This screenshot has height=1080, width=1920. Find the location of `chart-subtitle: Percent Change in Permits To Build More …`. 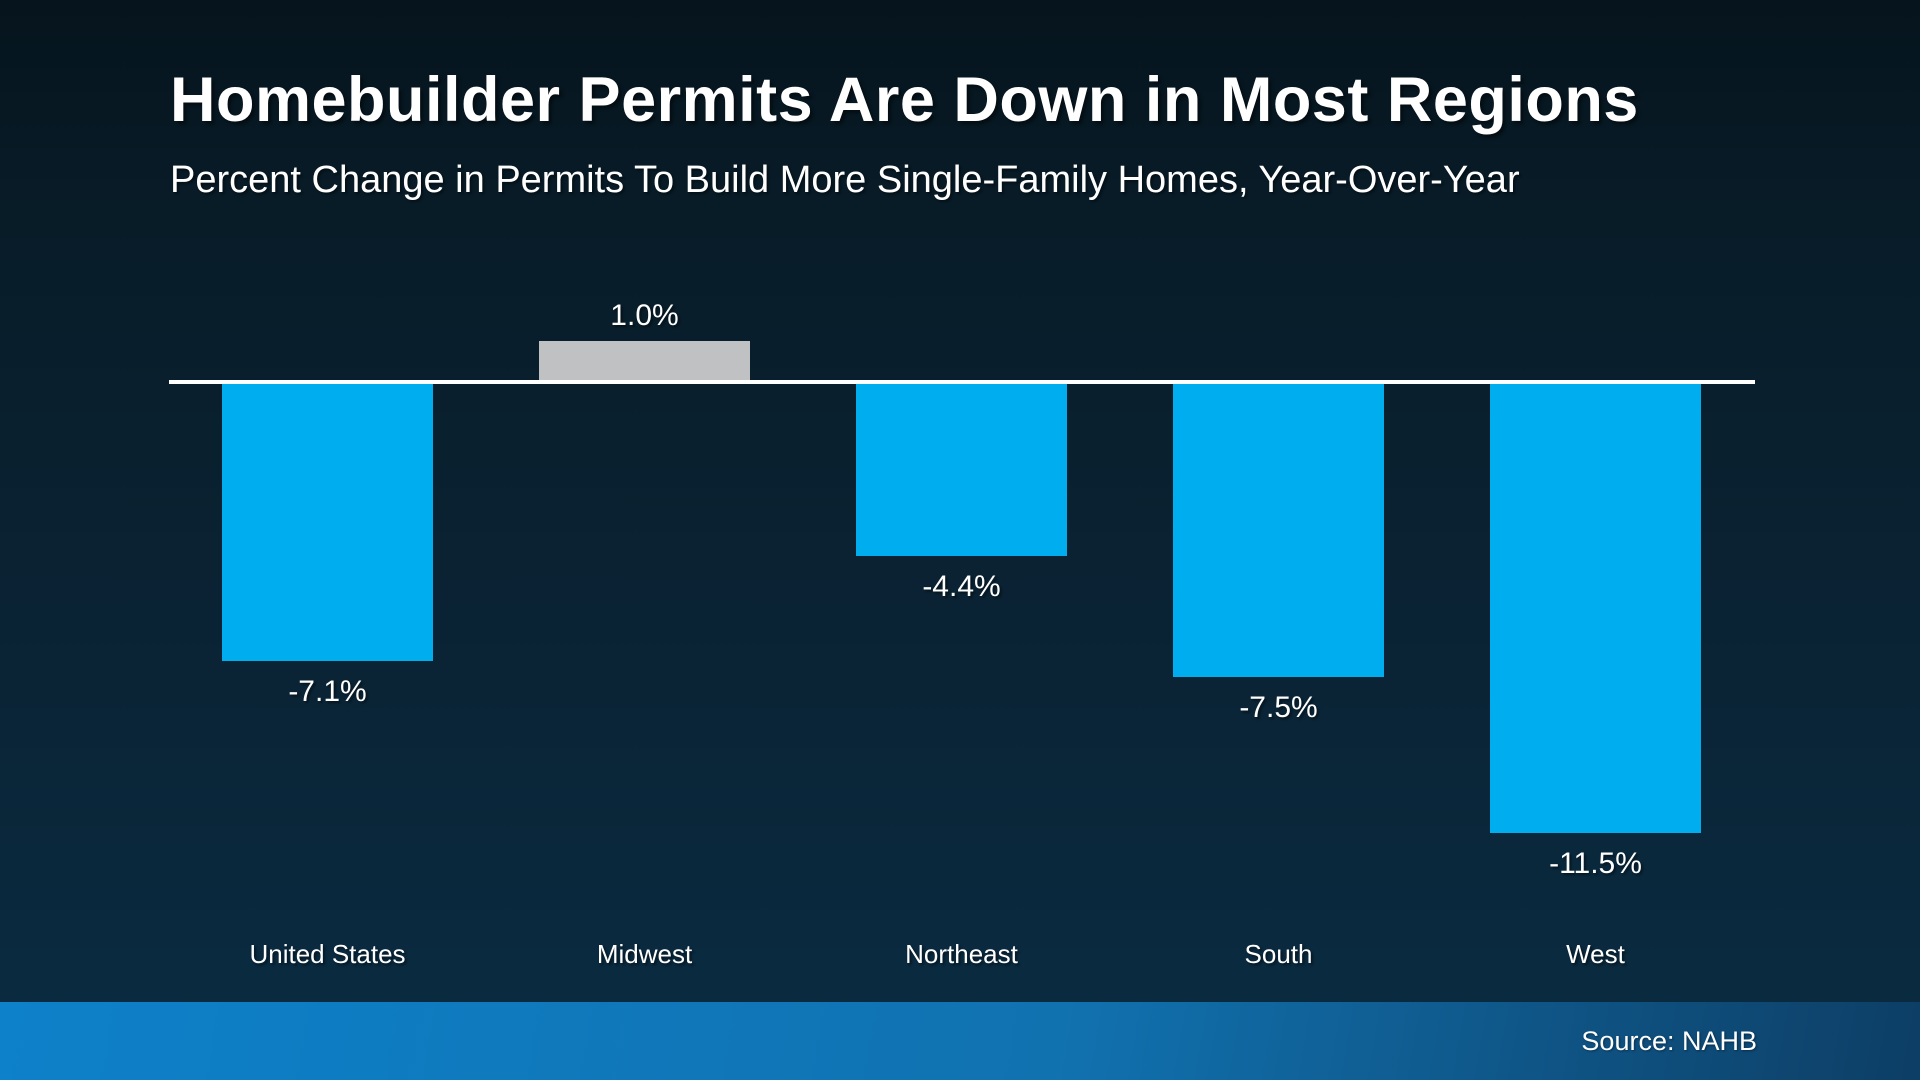

chart-subtitle: Percent Change in Permits To Build More … is located at coordinates (845, 180).